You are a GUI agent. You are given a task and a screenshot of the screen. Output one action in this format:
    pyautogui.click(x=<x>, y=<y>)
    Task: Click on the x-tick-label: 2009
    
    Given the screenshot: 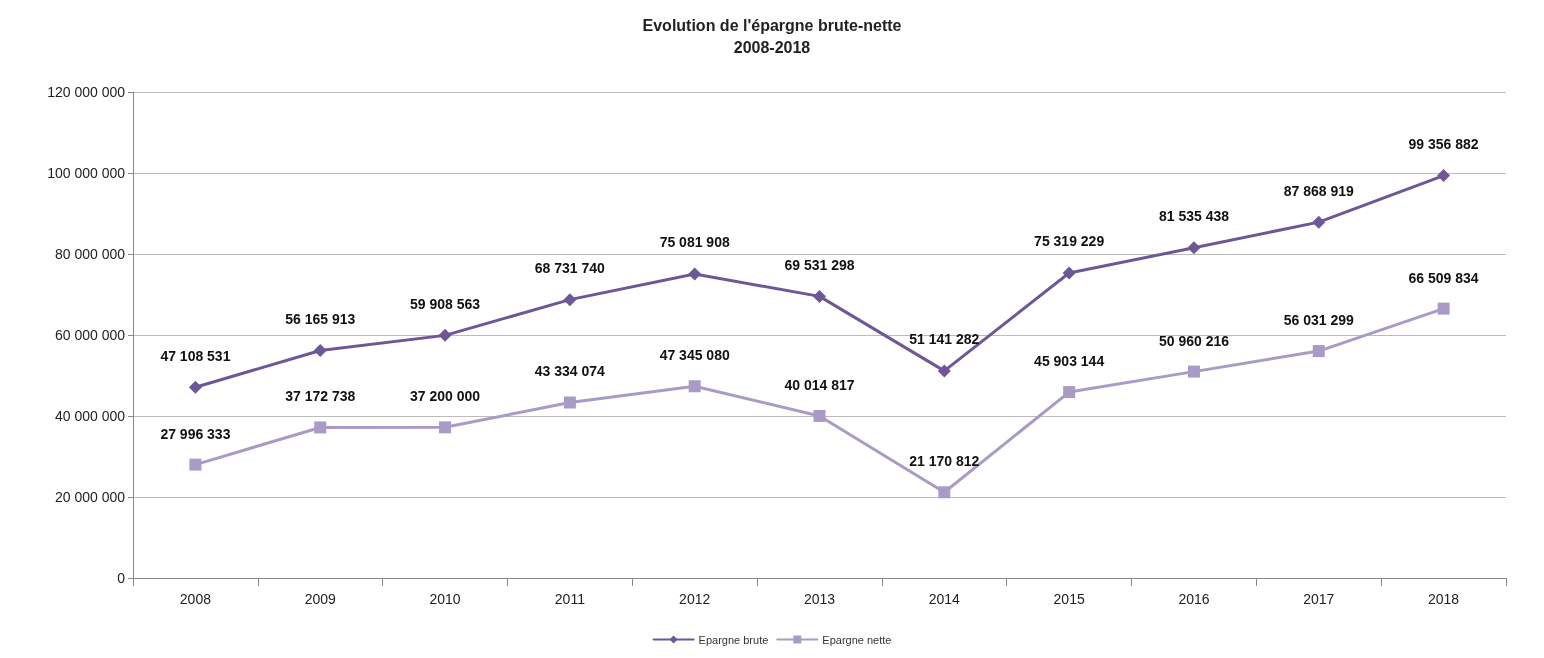 What is the action you would take?
    pyautogui.click(x=320, y=599)
    